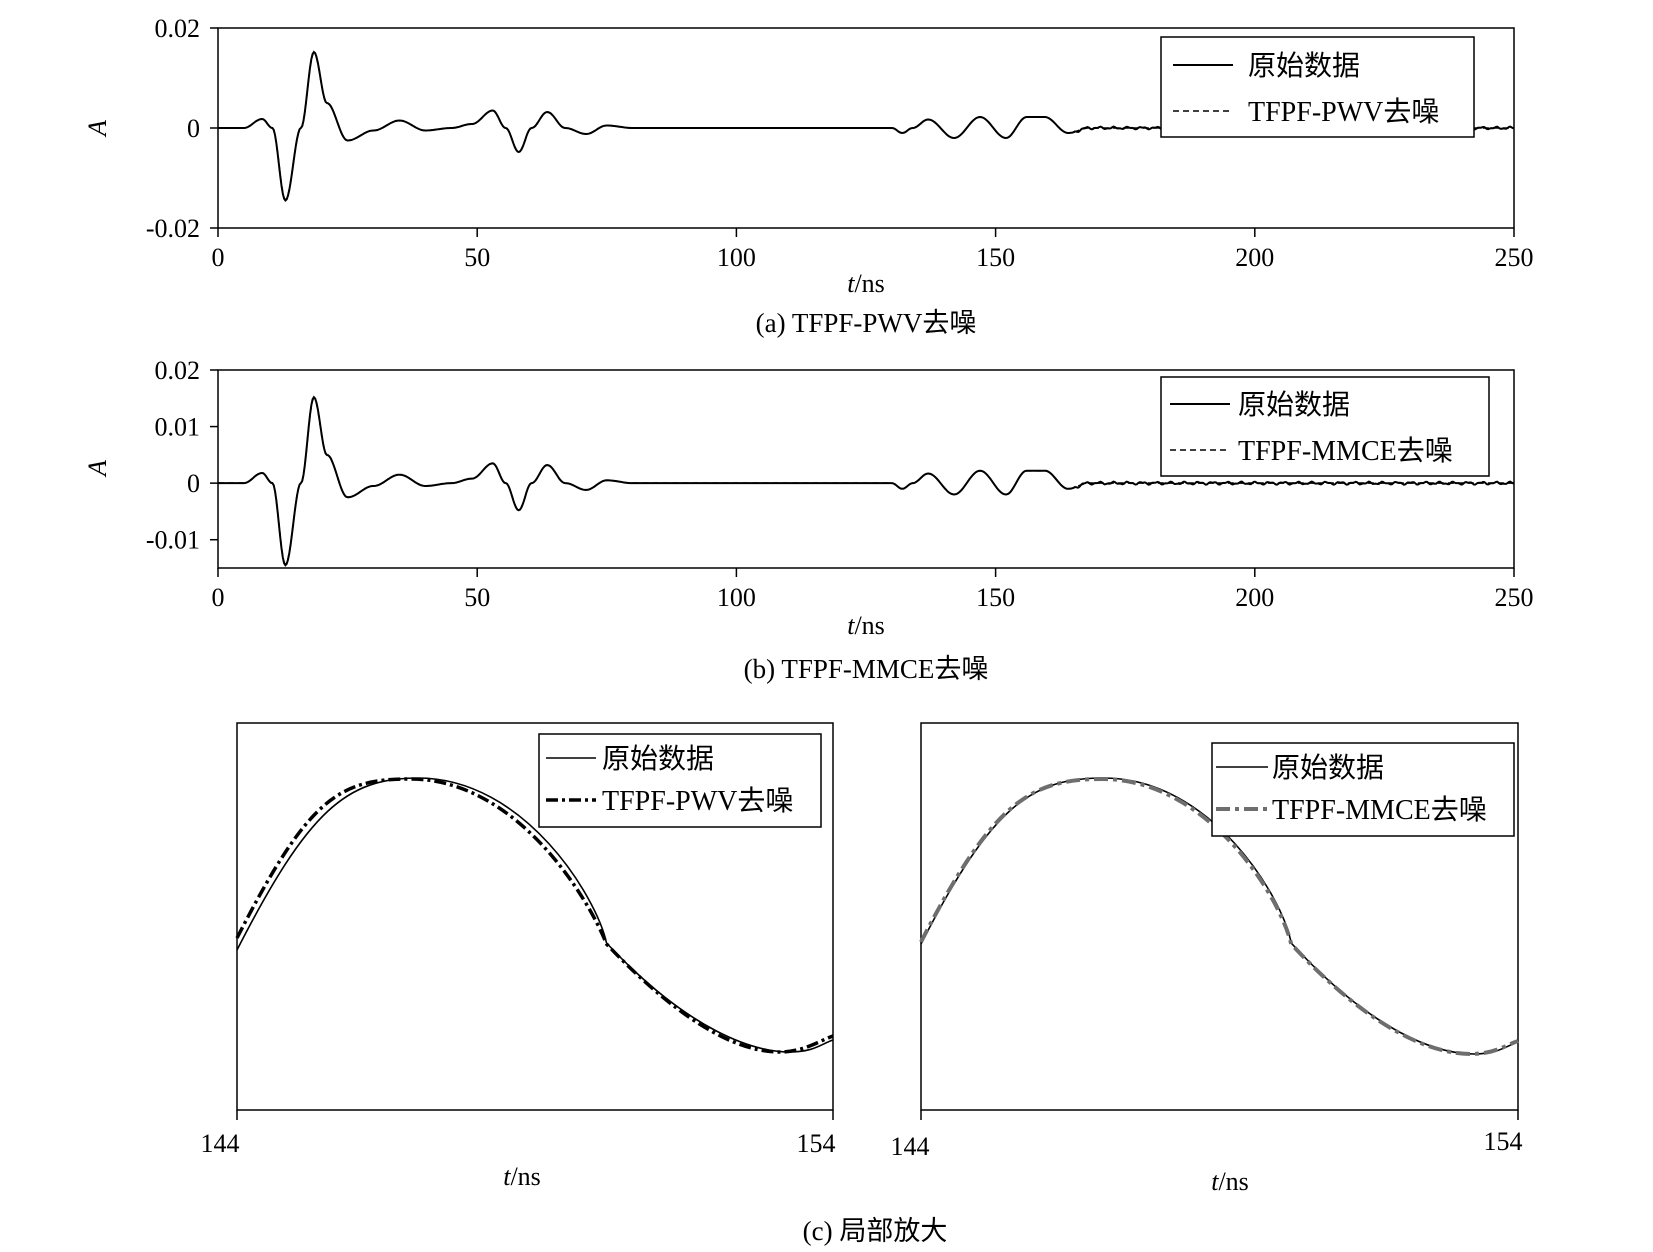 The height and width of the screenshot is (1252, 1653). I want to click on chart-c2-legend-box, so click(1363, 789).